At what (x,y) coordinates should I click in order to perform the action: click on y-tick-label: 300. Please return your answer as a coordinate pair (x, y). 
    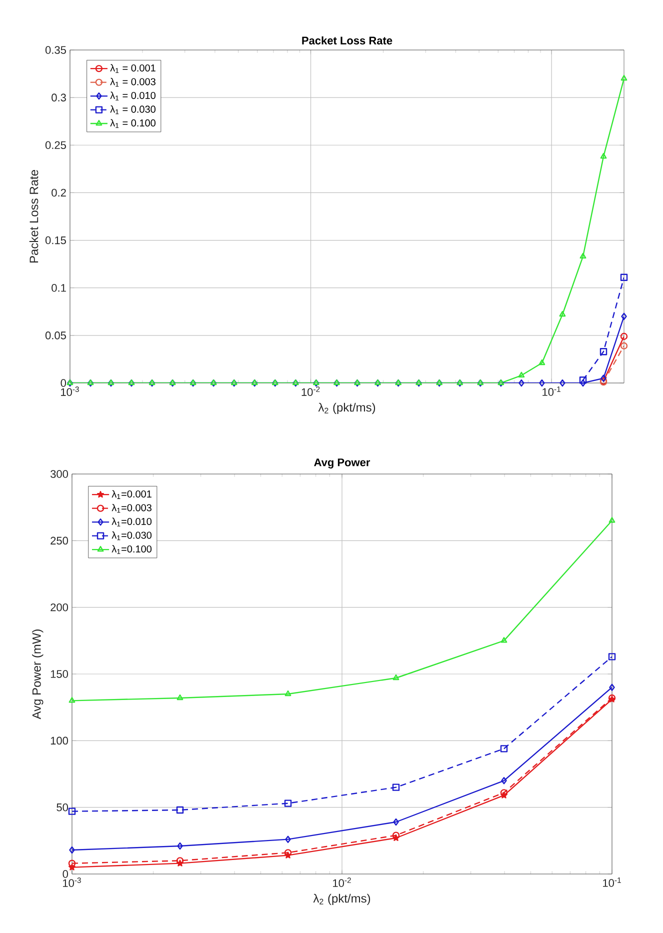
    Looking at the image, I should click on (59, 474).